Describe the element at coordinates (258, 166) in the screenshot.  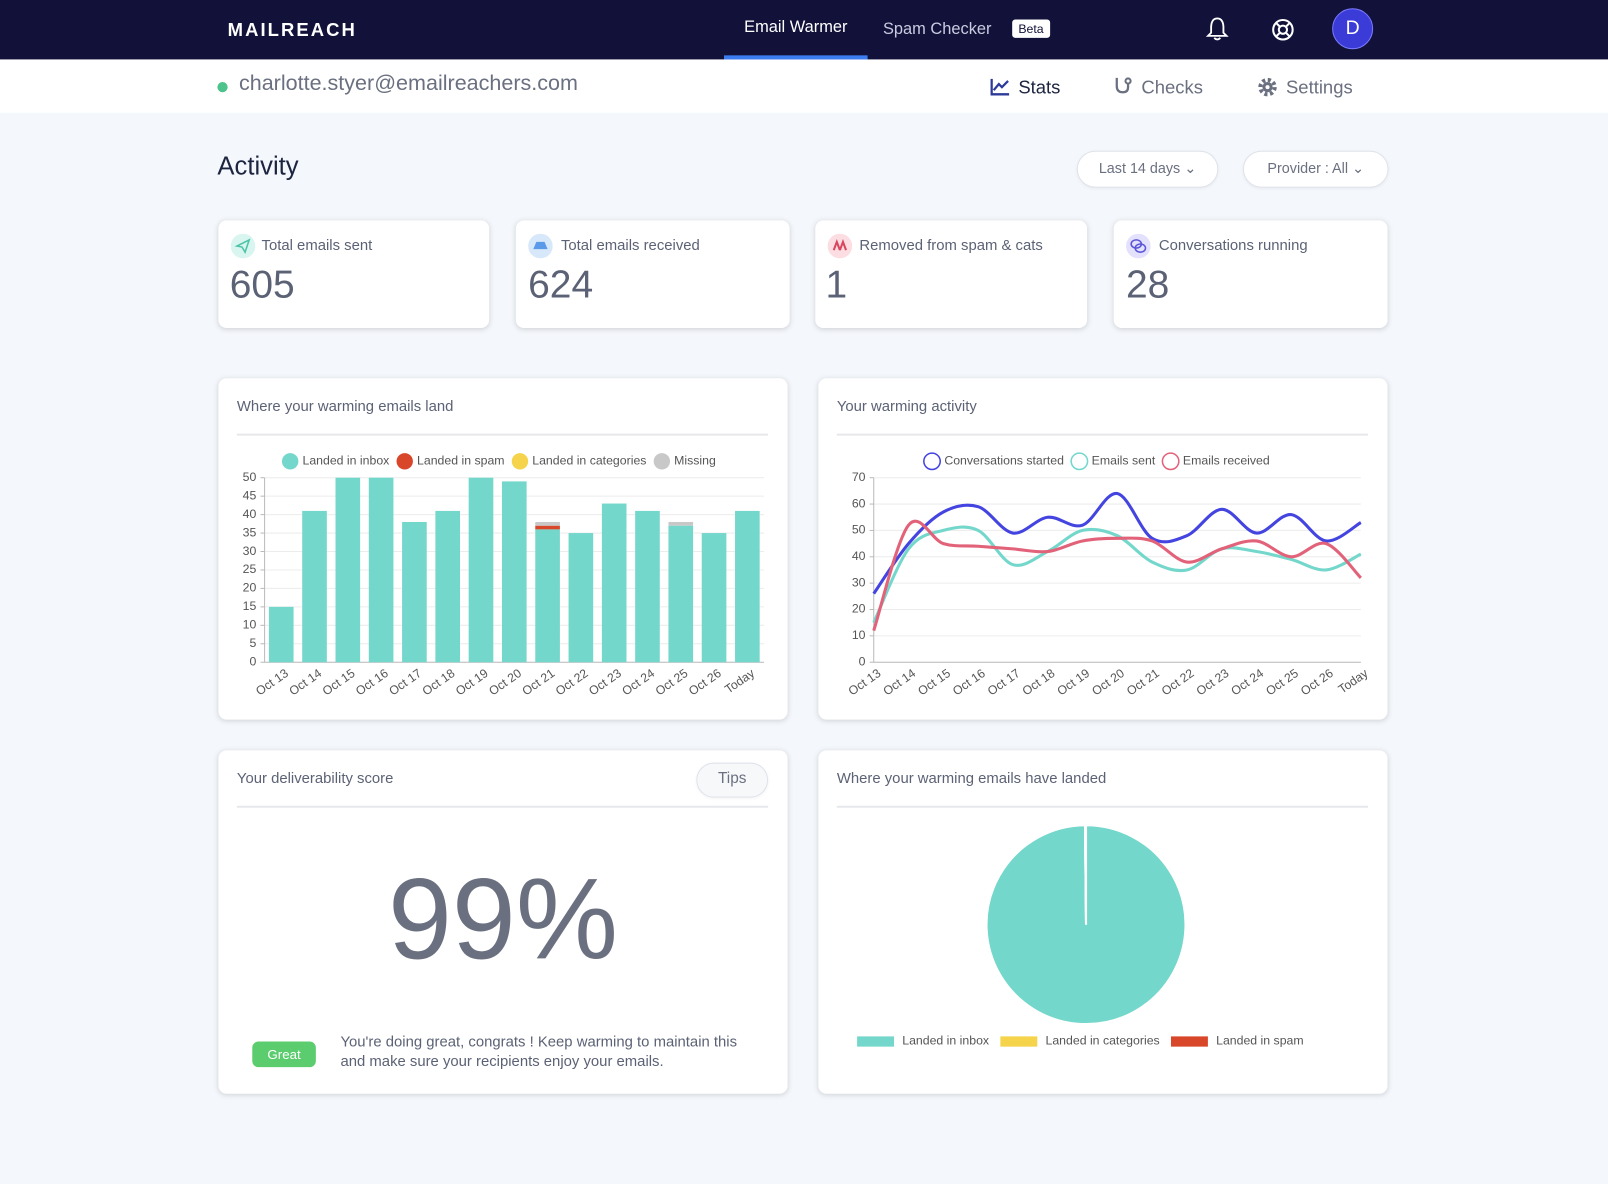
I see `section-title: Activity` at that location.